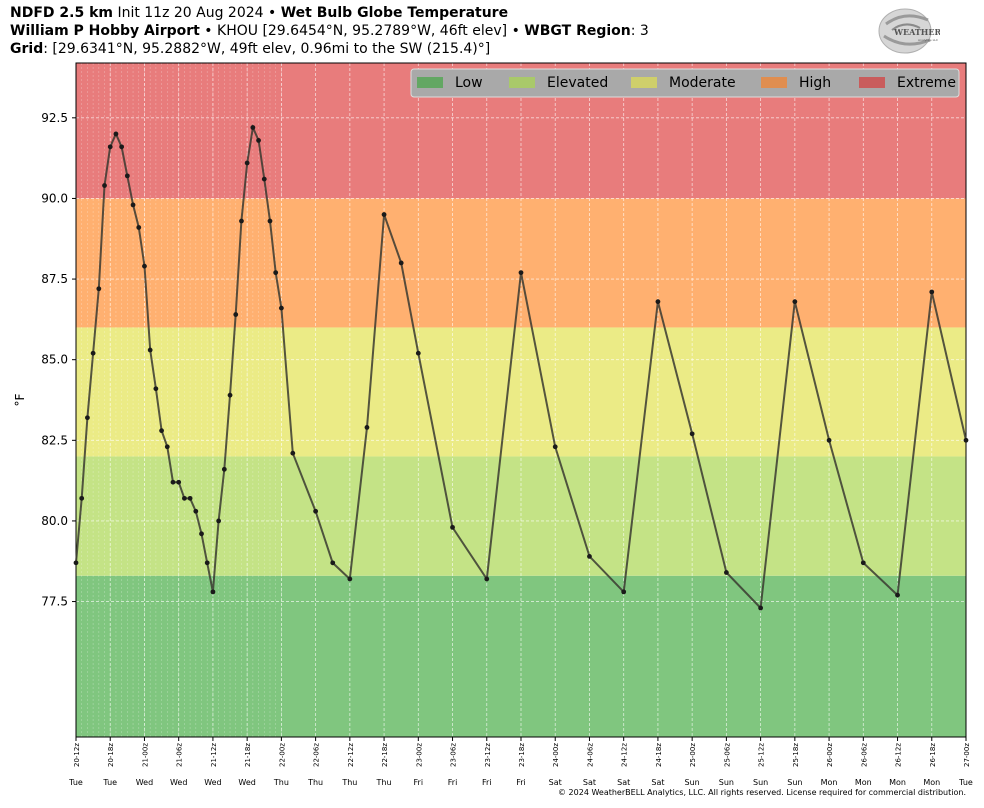  I want to click on legend-label-high: High, so click(815, 83).